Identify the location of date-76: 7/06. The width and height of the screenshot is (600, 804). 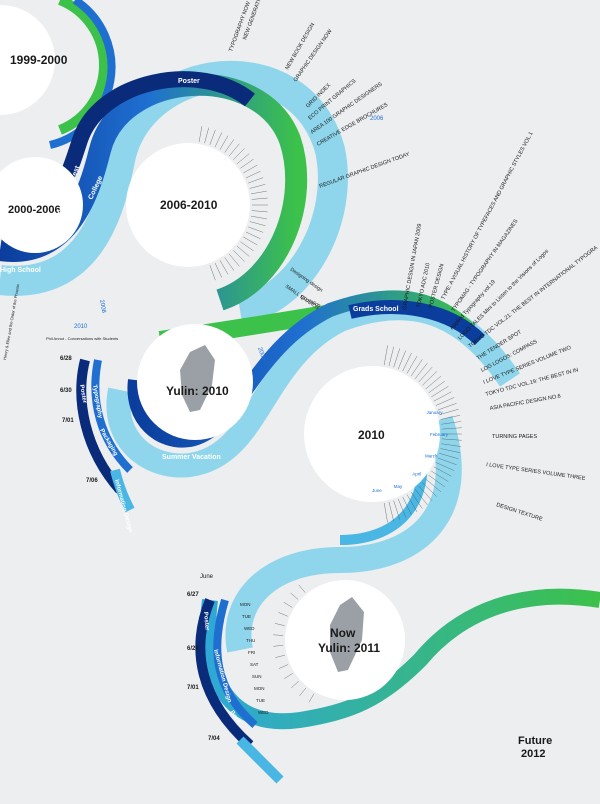
(92, 481).